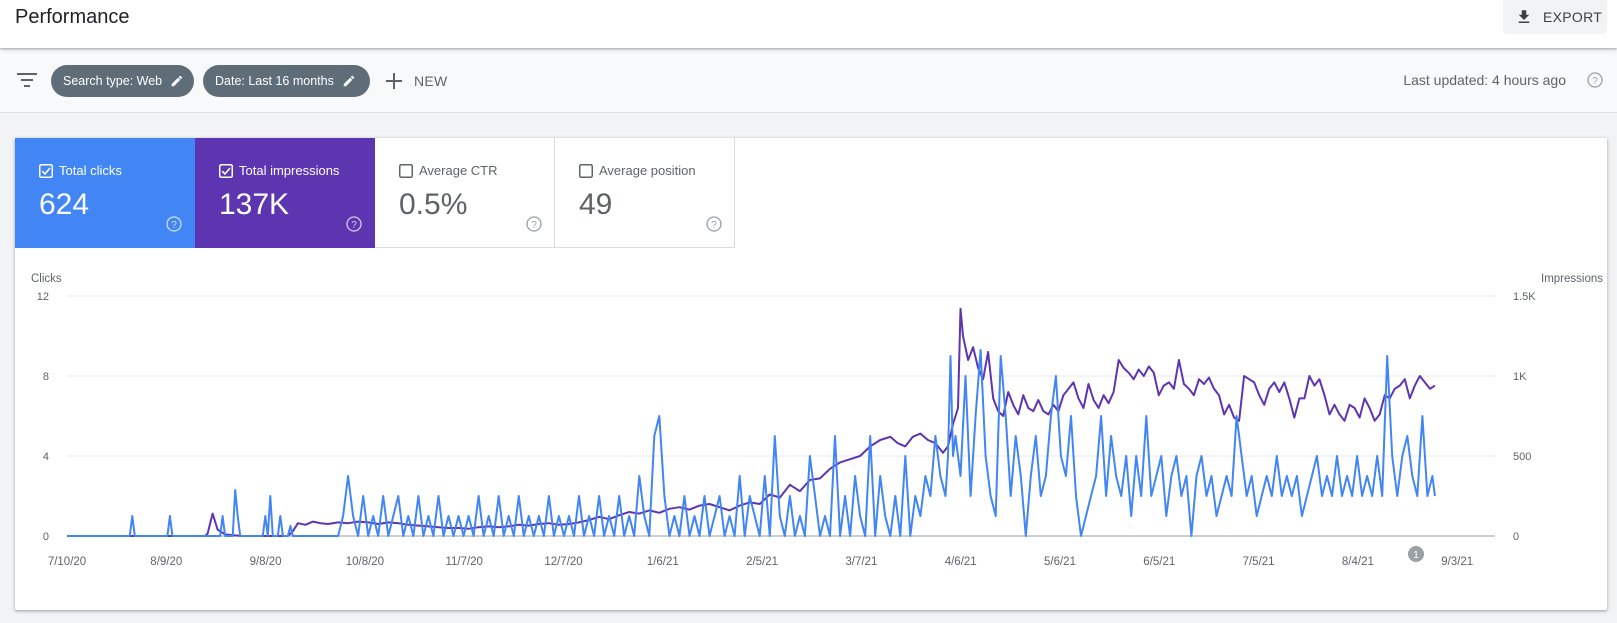 The height and width of the screenshot is (623, 1617). What do you see at coordinates (46, 457) in the screenshot?
I see `y-left-tick-label: 4` at bounding box center [46, 457].